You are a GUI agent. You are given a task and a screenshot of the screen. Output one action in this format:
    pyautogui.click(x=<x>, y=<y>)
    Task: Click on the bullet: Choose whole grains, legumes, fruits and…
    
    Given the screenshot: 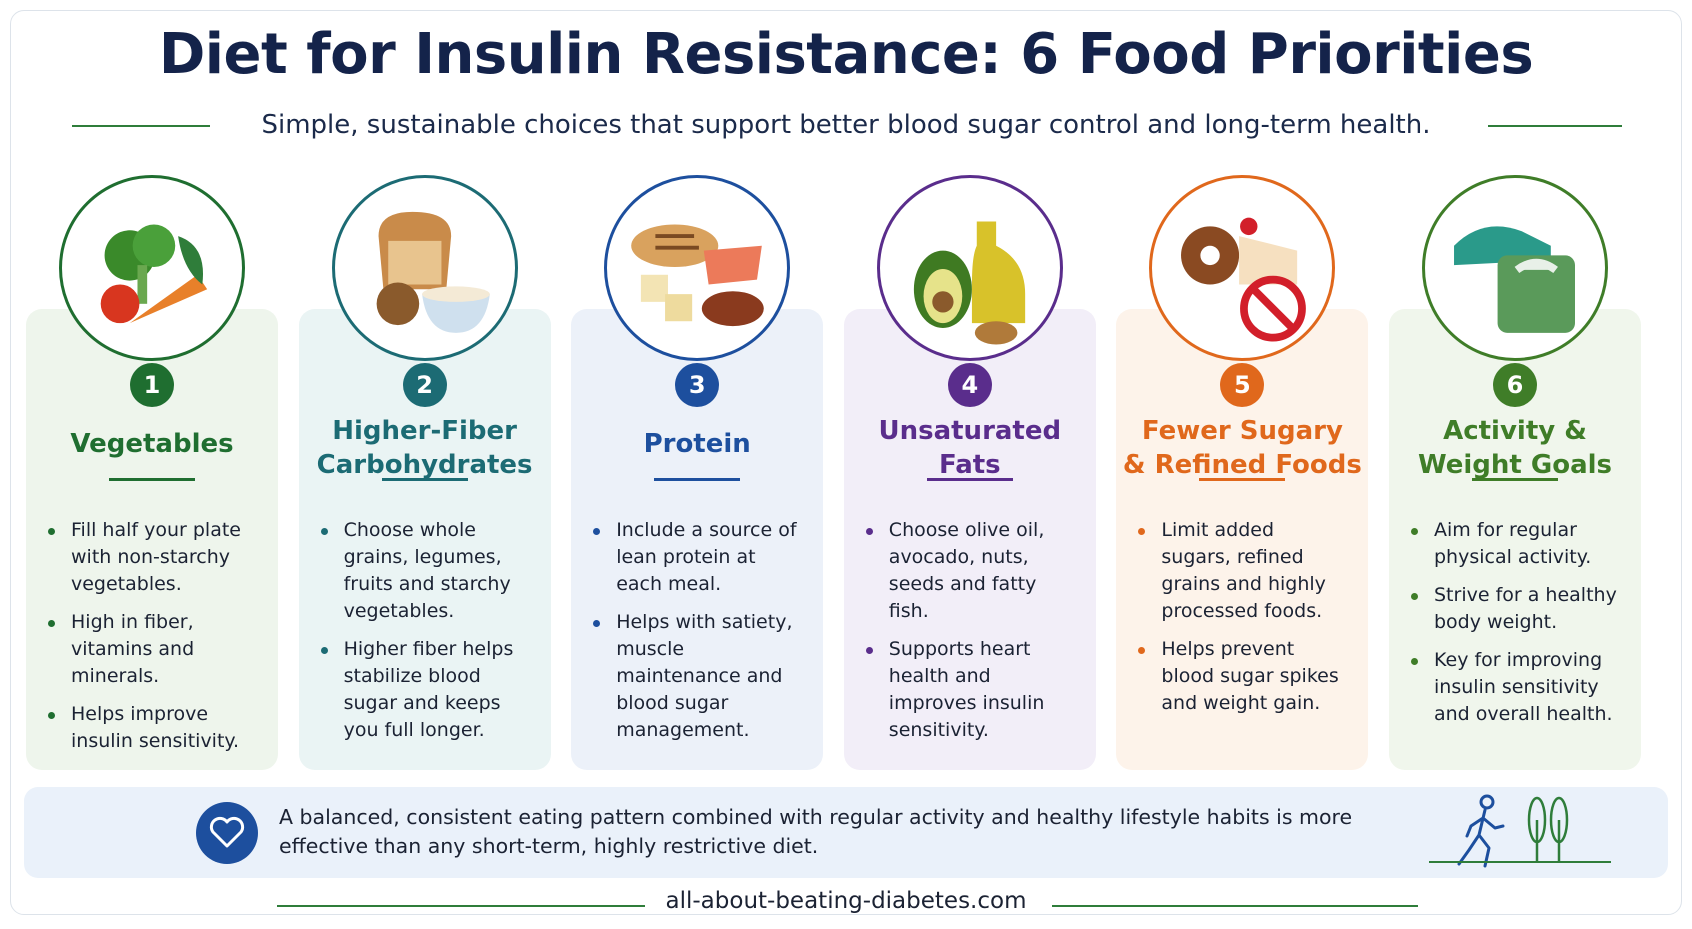 What is the action you would take?
    pyautogui.click(x=424, y=571)
    